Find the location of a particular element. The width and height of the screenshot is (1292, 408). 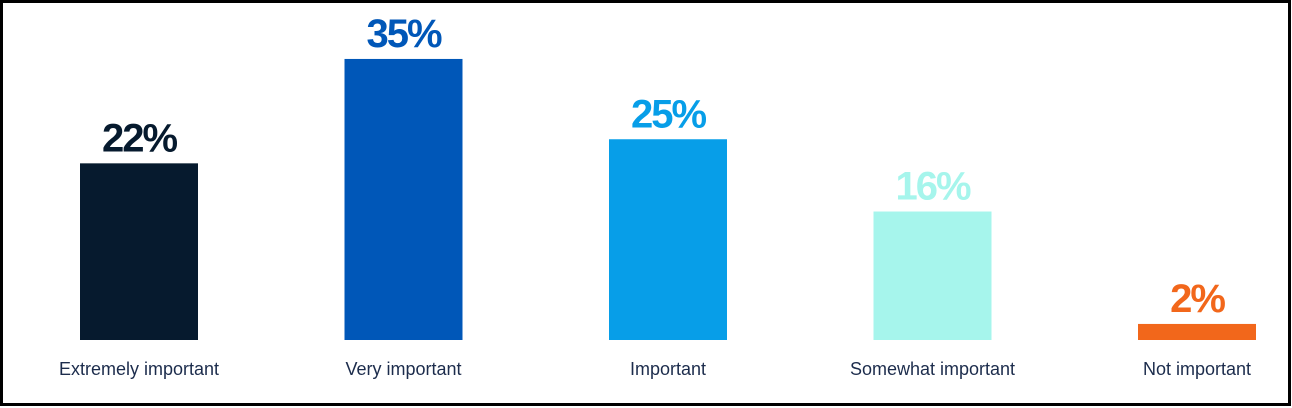

category-label: Important is located at coordinates (668, 369).